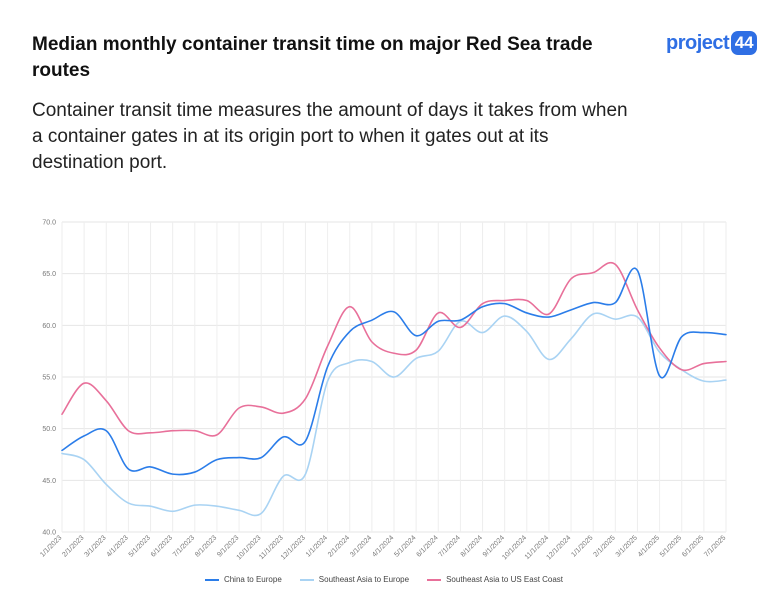 The height and width of the screenshot is (614, 768). I want to click on x-tick-label: 12/1/2023, so click(293, 547).